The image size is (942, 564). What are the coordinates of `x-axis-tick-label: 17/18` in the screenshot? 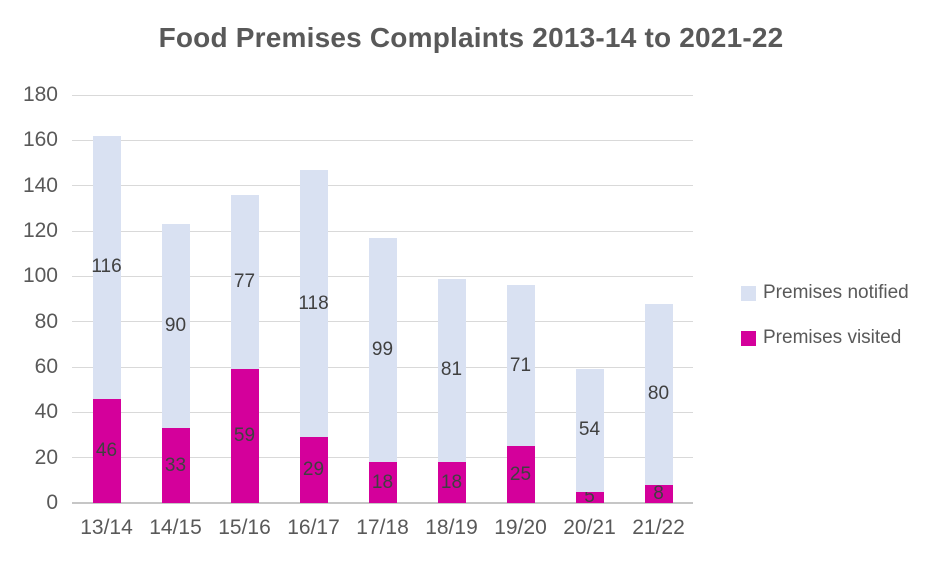 It's located at (382, 527).